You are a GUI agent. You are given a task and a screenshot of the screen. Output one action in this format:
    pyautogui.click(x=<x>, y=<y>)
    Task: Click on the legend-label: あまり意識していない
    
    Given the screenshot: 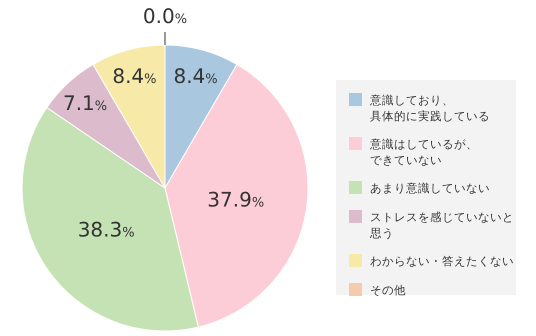 What is the action you would take?
    pyautogui.click(x=430, y=188)
    